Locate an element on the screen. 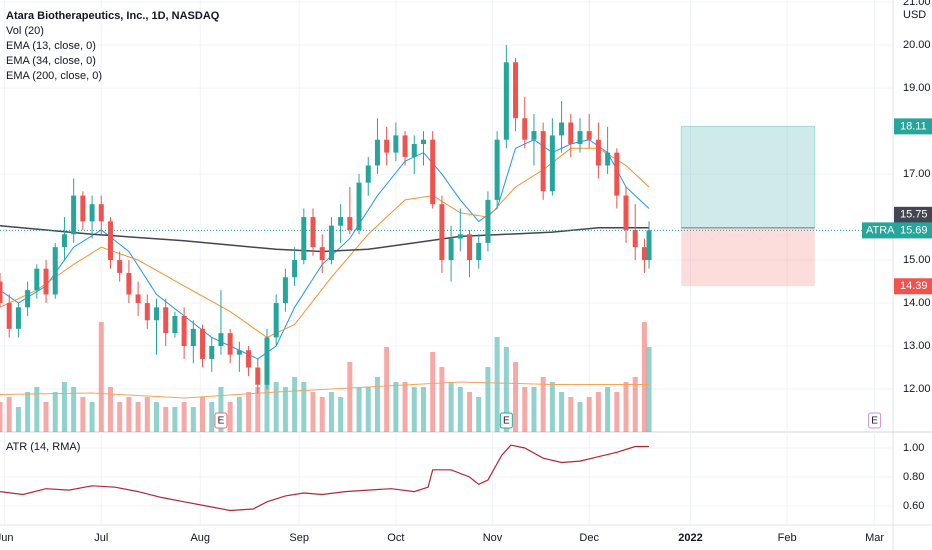 The image size is (932, 550). x-tick-label: Feb is located at coordinates (787, 538).